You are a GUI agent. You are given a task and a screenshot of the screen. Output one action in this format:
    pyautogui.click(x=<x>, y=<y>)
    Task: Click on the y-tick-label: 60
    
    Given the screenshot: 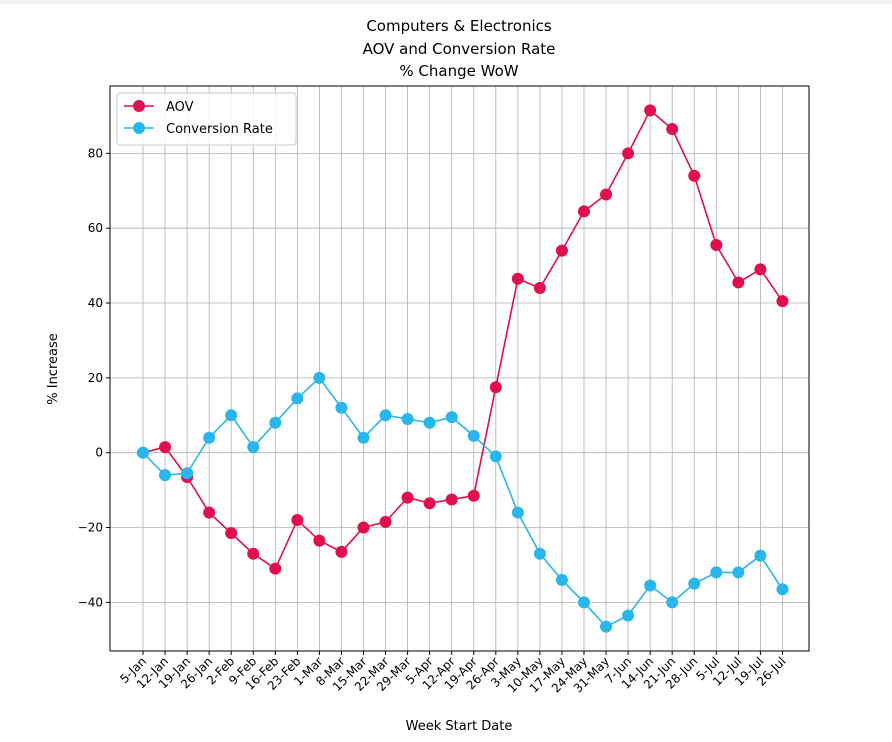 What is the action you would take?
    pyautogui.click(x=95, y=228)
    